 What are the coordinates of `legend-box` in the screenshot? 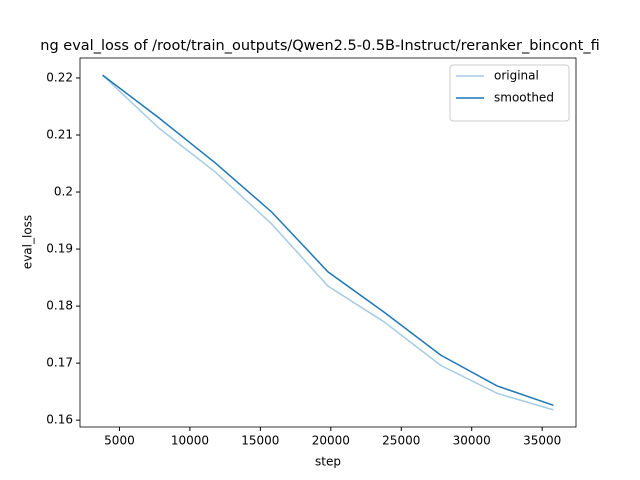 It's located at (509, 93).